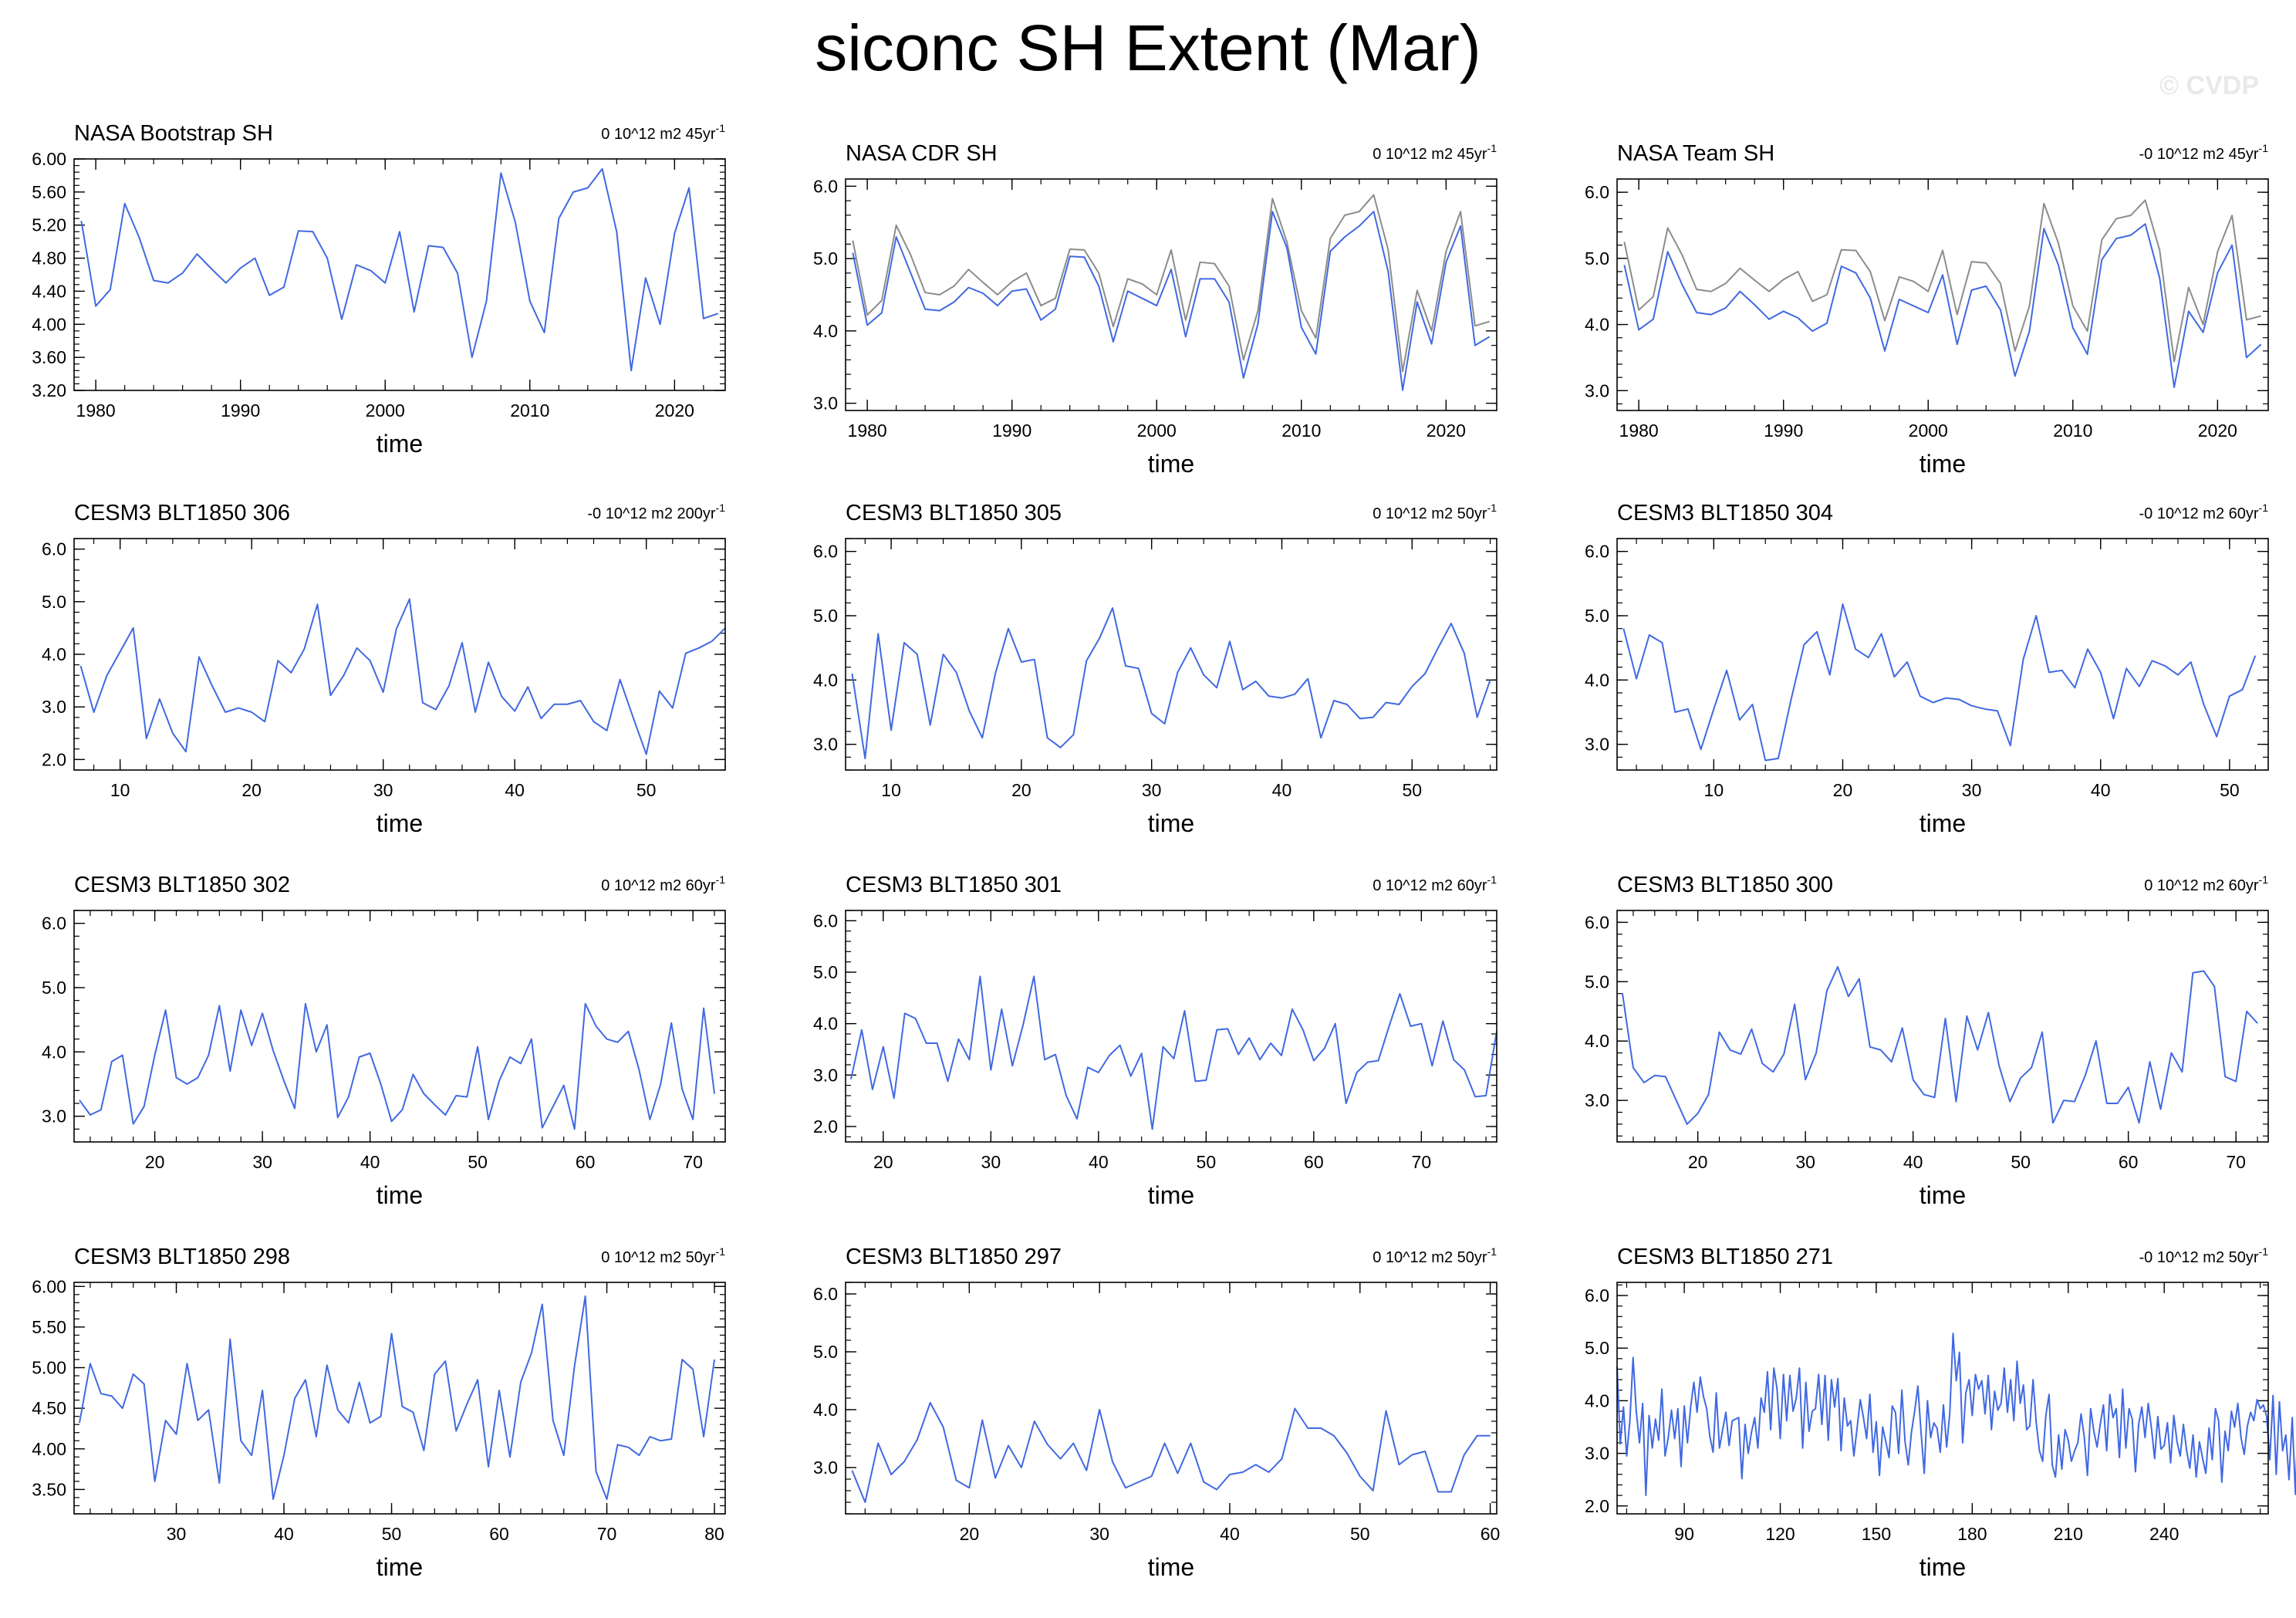  Describe the element at coordinates (1876, 1534) in the screenshot. I see `x-tick-label: 150` at that location.